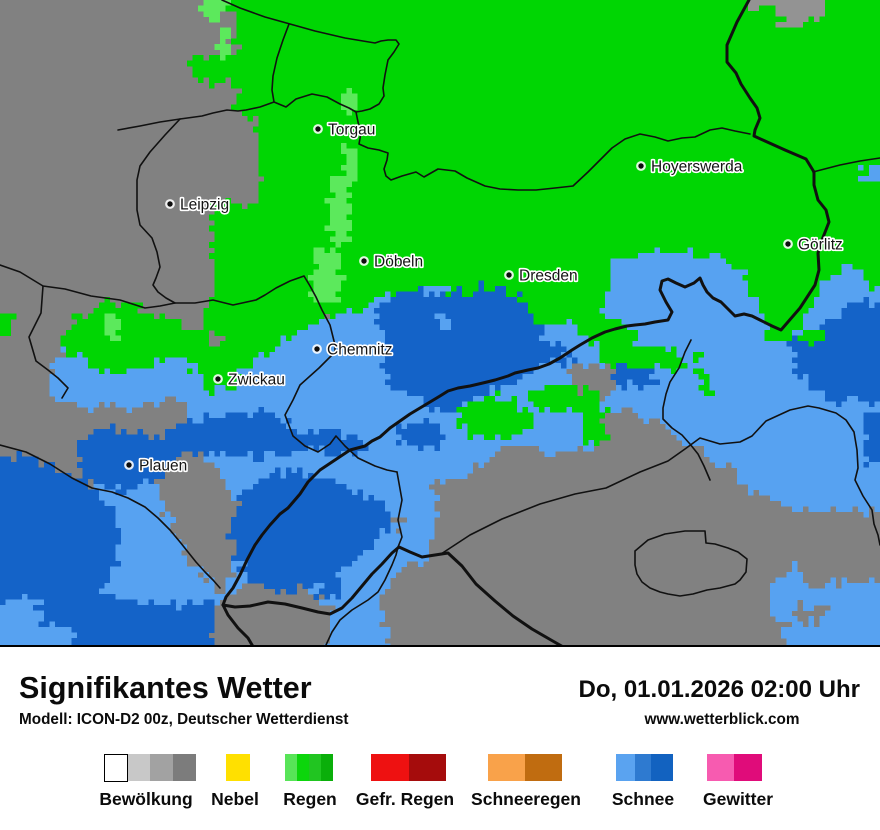 The image size is (880, 830). What do you see at coordinates (163, 466) in the screenshot?
I see `svg-text: Plauen` at bounding box center [163, 466].